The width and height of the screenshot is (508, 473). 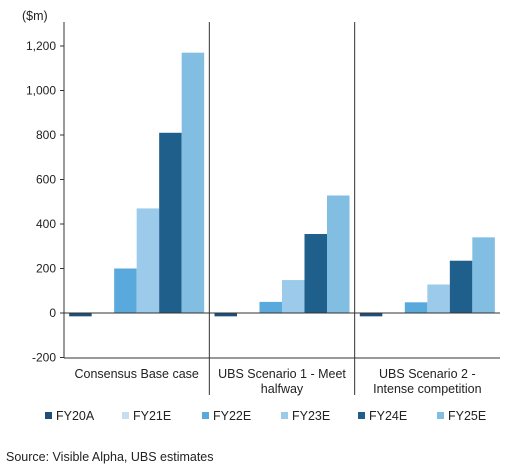 I want to click on legend-swatch-fy21e, so click(x=125, y=415).